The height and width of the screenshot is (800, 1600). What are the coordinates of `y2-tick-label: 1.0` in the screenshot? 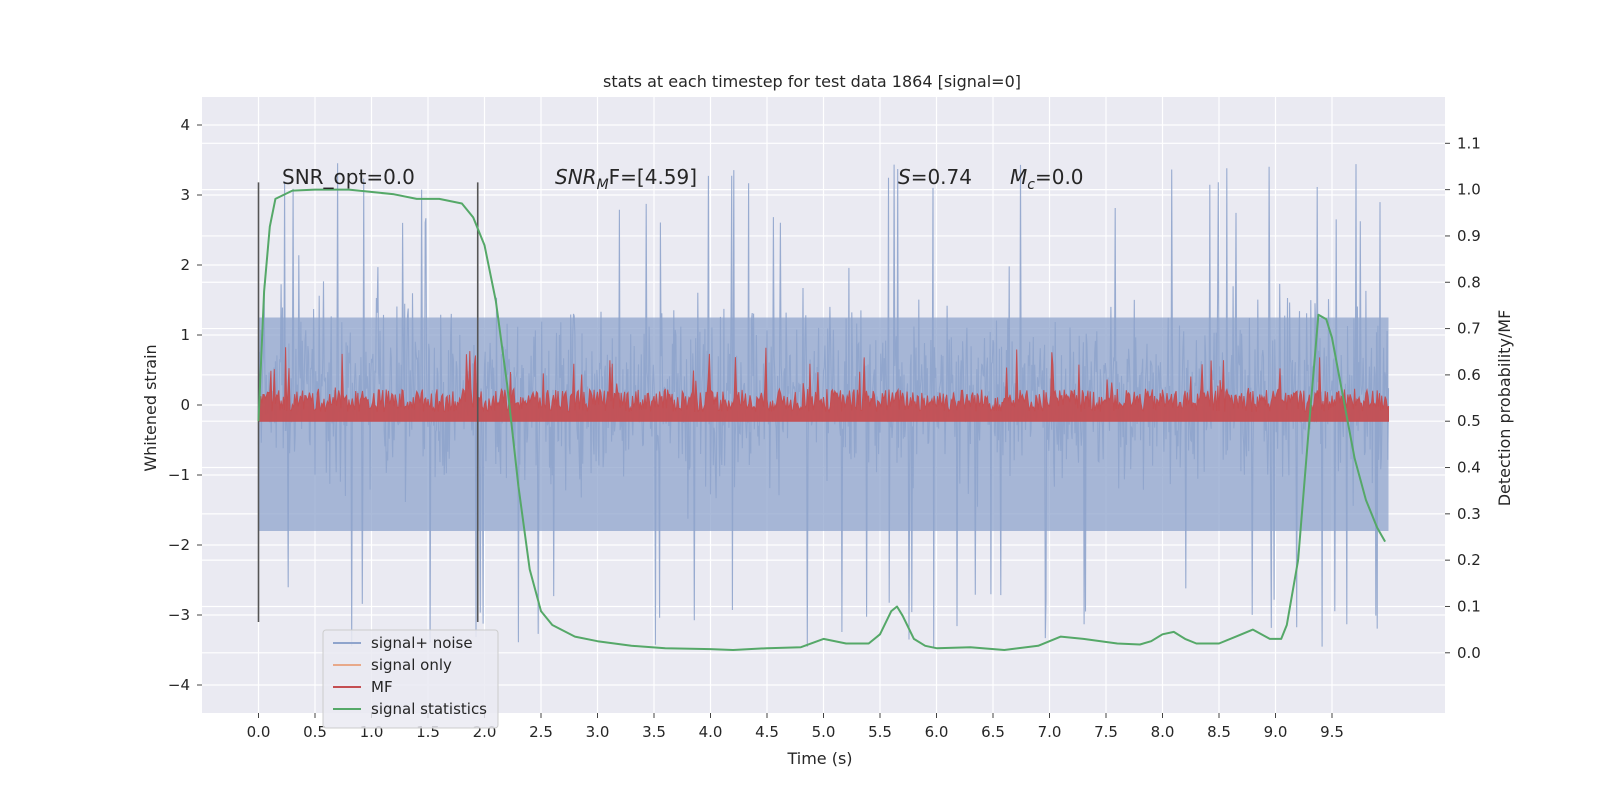 It's located at (1469, 190).